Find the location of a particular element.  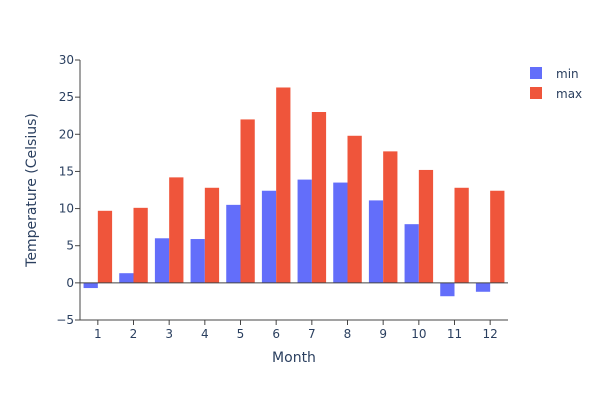

x-tick-label: 7 is located at coordinates (312, 334).